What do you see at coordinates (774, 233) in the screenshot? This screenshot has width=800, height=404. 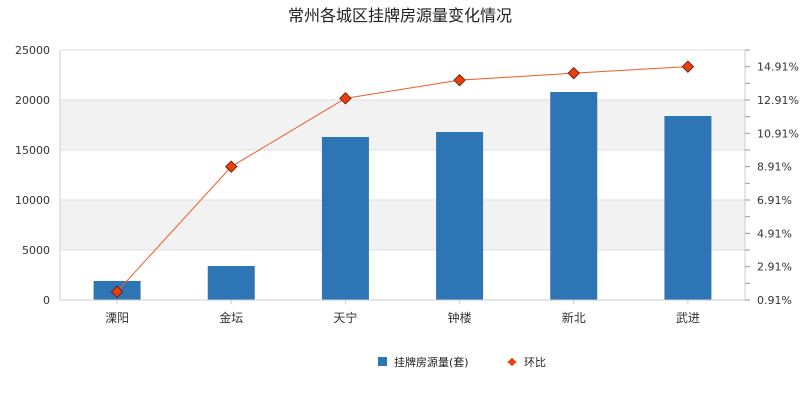 I see `y-right-tick-label: 4.91%` at bounding box center [774, 233].